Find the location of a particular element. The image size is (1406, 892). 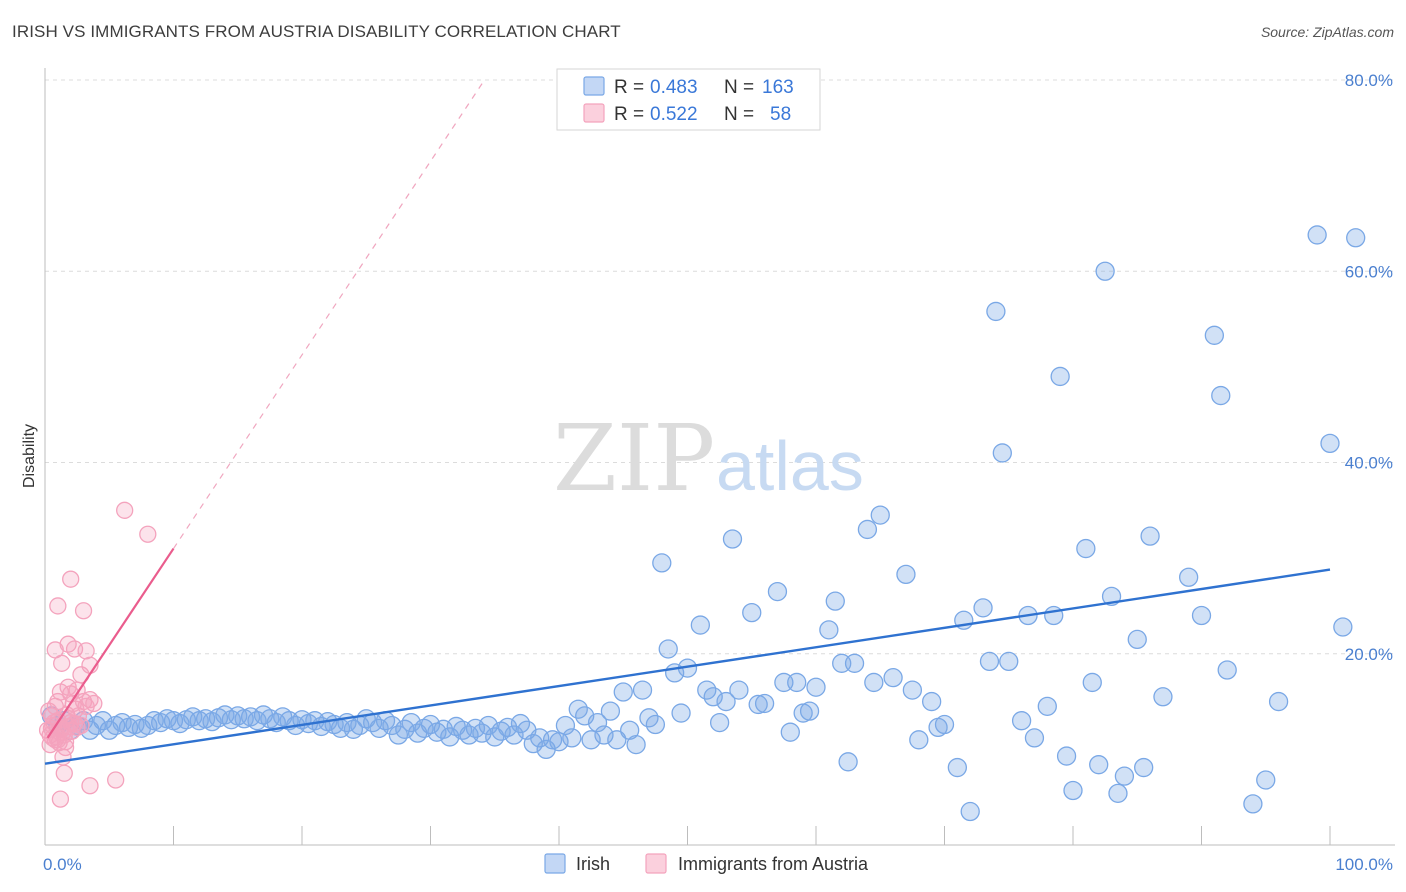

trend-line-austria is located at coordinates (110, 643).